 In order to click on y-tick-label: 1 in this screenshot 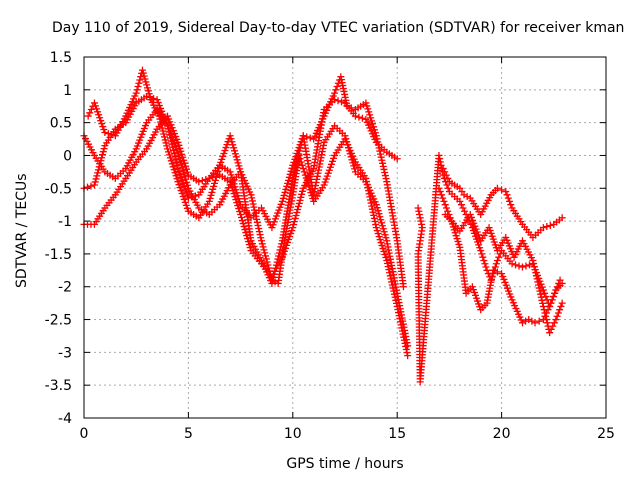, I will do `click(67, 91)`.